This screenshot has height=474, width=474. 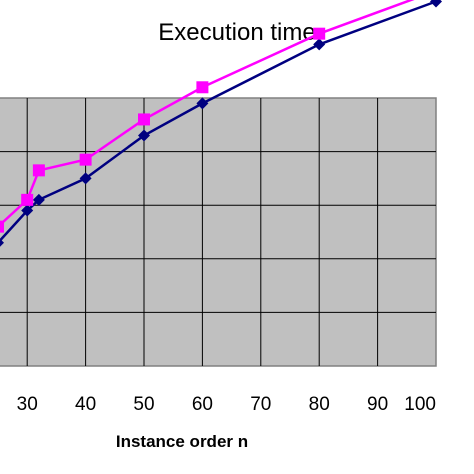 I want to click on x-tick-label: 90, so click(x=377, y=404).